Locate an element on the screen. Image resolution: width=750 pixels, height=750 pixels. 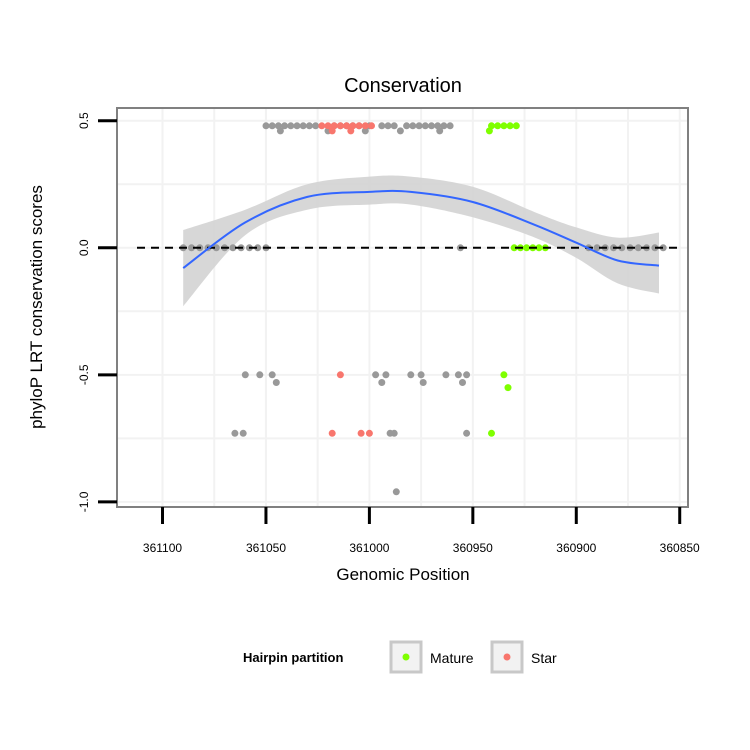
x-tick-label: 360950 is located at coordinates (473, 548).